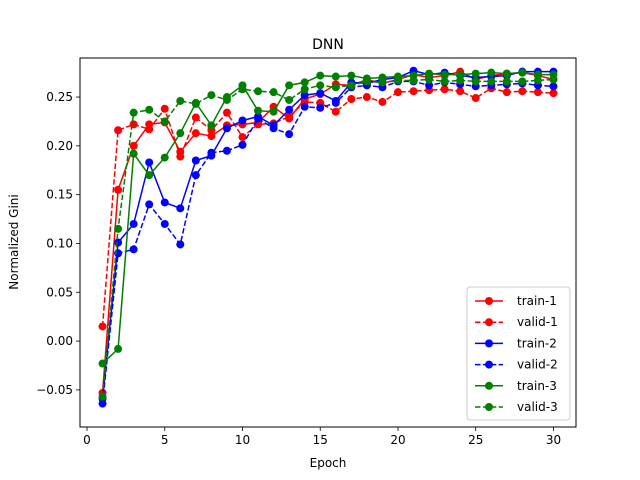  Describe the element at coordinates (516, 322) in the screenshot. I see `legend-item-valid-1: valid-1` at that location.